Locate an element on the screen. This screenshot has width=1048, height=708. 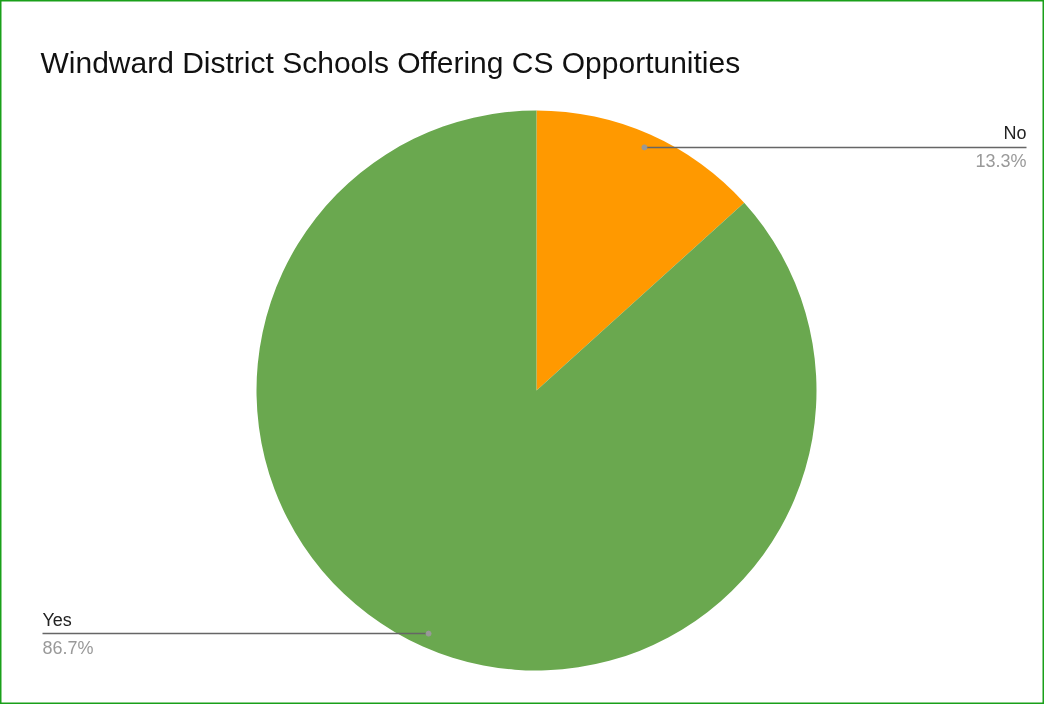
slice-label: No is located at coordinates (1015, 133).